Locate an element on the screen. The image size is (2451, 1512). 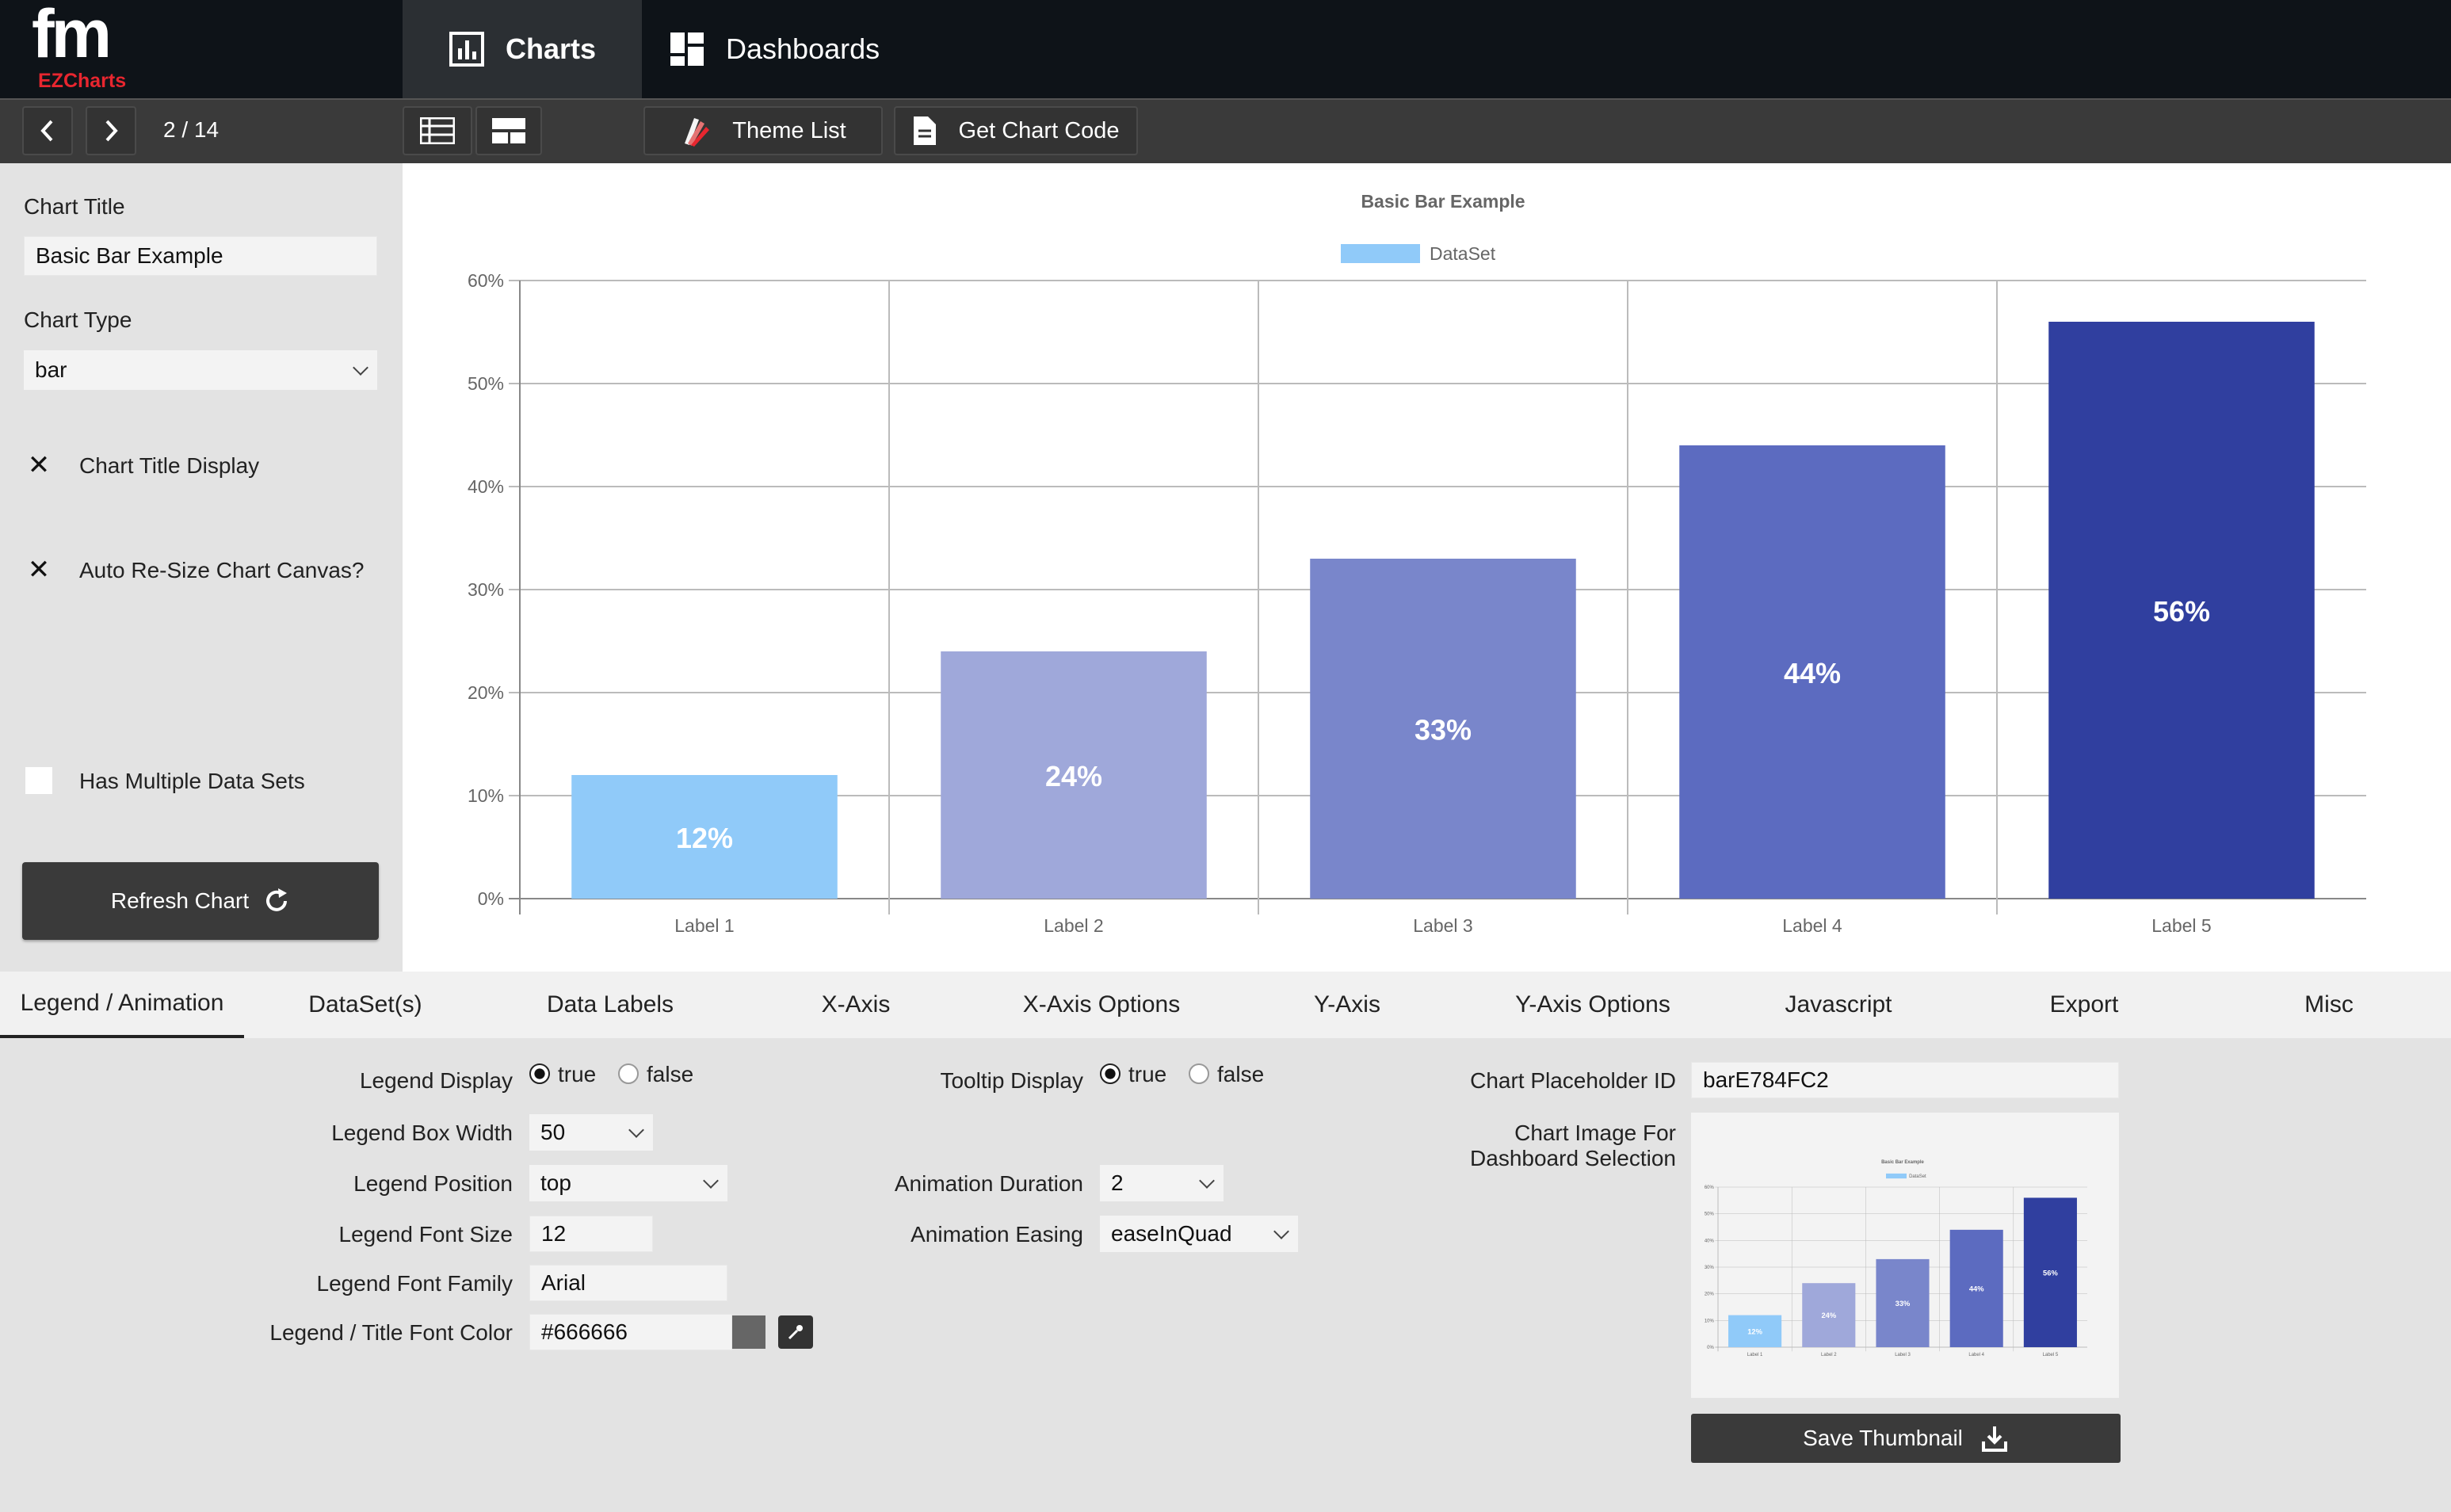
legend-font-family-label: Legend Font Family is located at coordinates (414, 1283).